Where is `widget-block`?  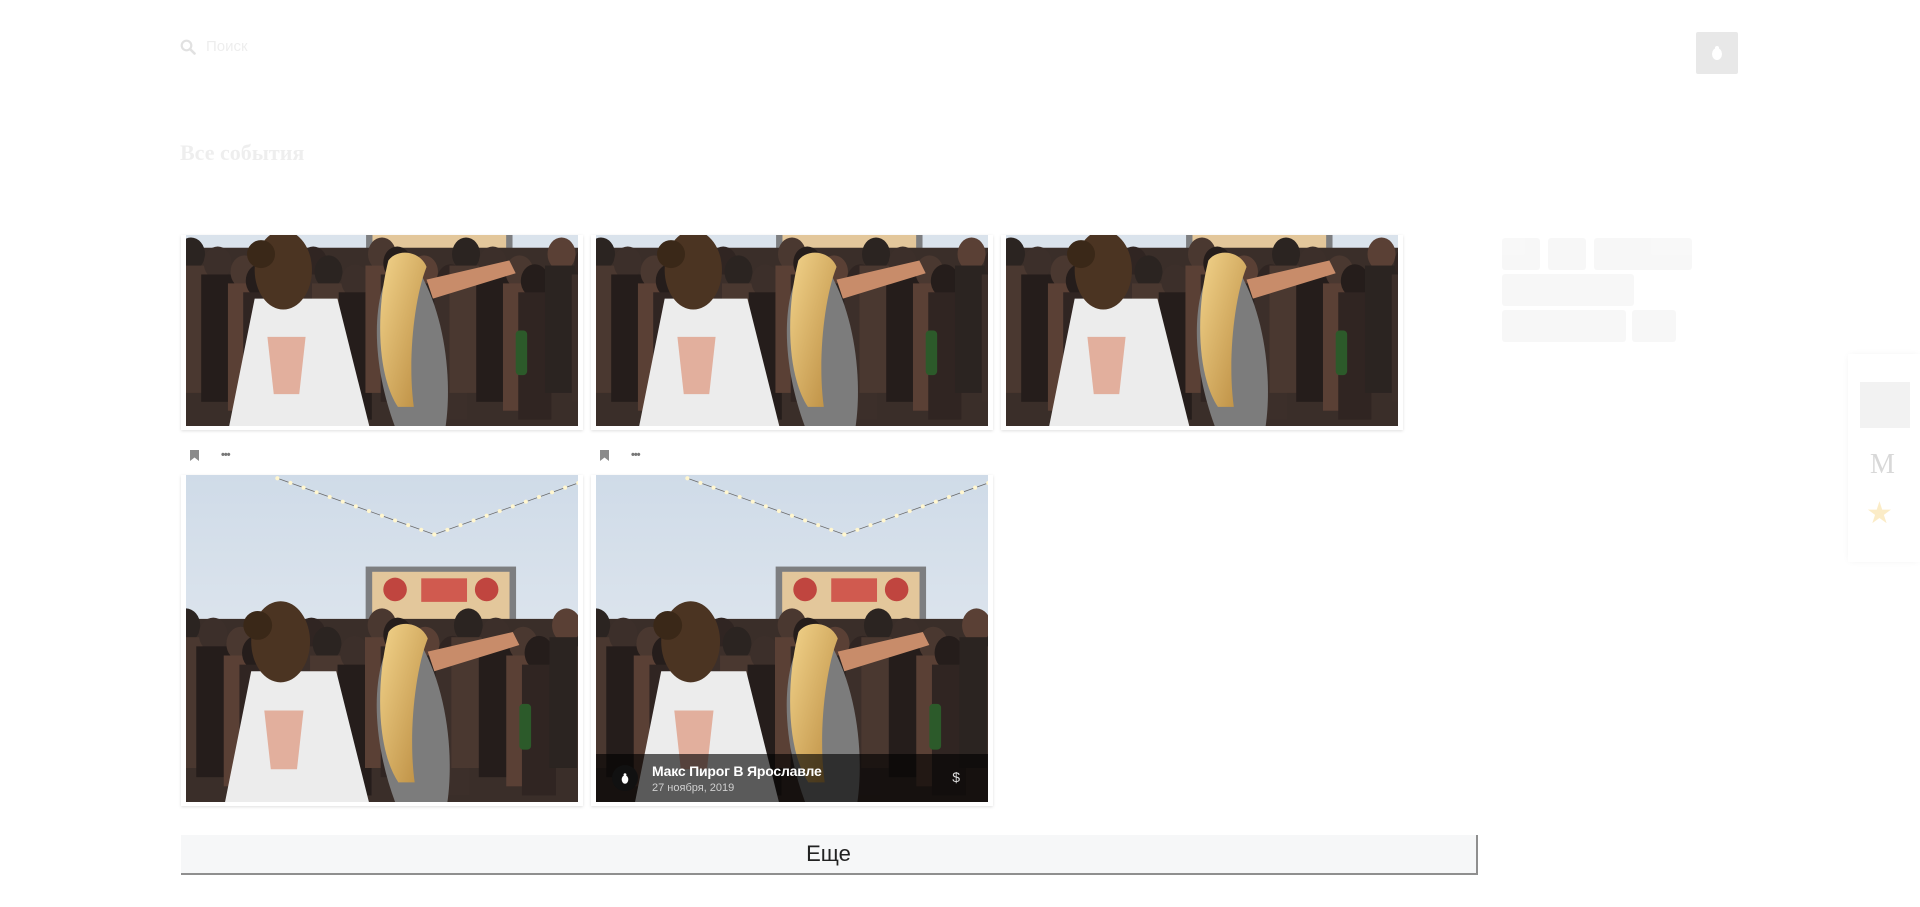
widget-block is located at coordinates (1885, 405).